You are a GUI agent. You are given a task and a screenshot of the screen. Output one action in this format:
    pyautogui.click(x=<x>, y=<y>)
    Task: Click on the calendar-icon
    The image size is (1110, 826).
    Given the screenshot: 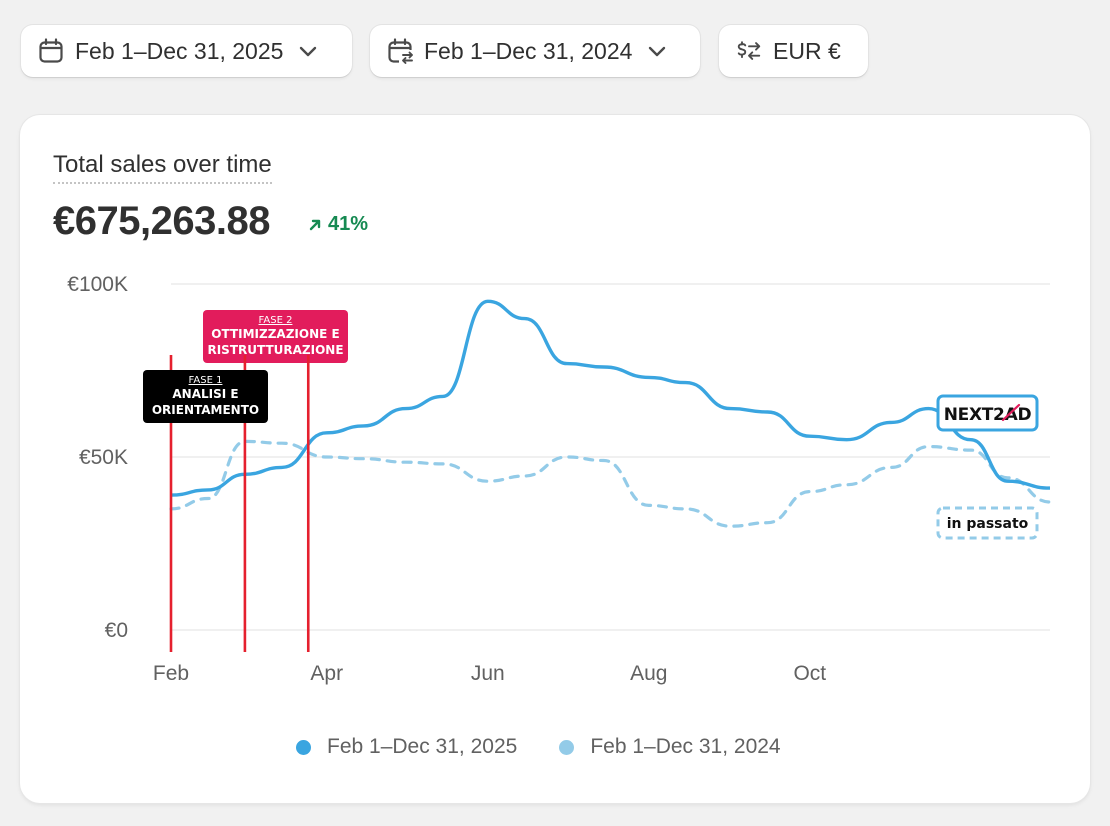 What is the action you would take?
    pyautogui.click(x=51, y=51)
    